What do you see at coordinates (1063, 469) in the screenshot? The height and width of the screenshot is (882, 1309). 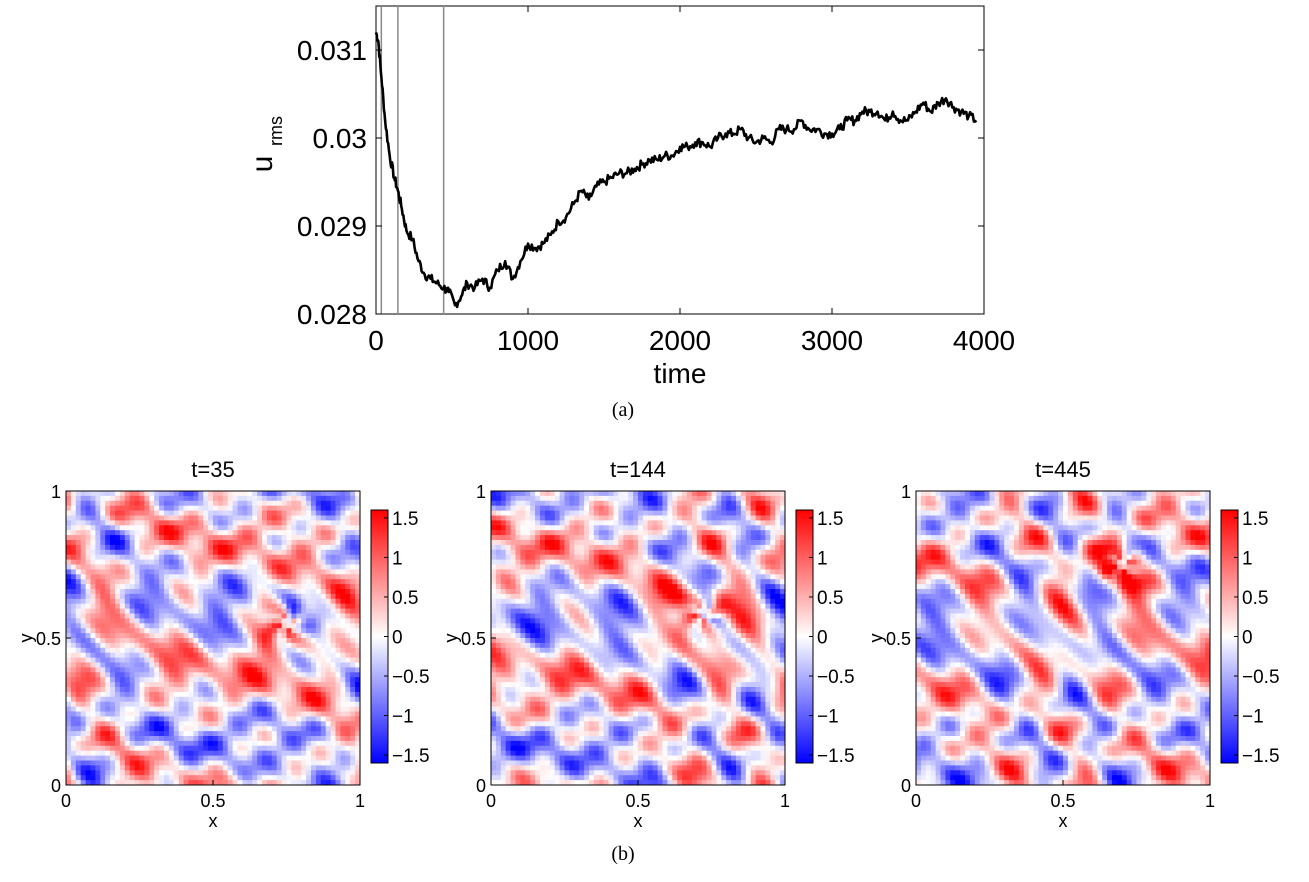 I see `map-title: t=445` at bounding box center [1063, 469].